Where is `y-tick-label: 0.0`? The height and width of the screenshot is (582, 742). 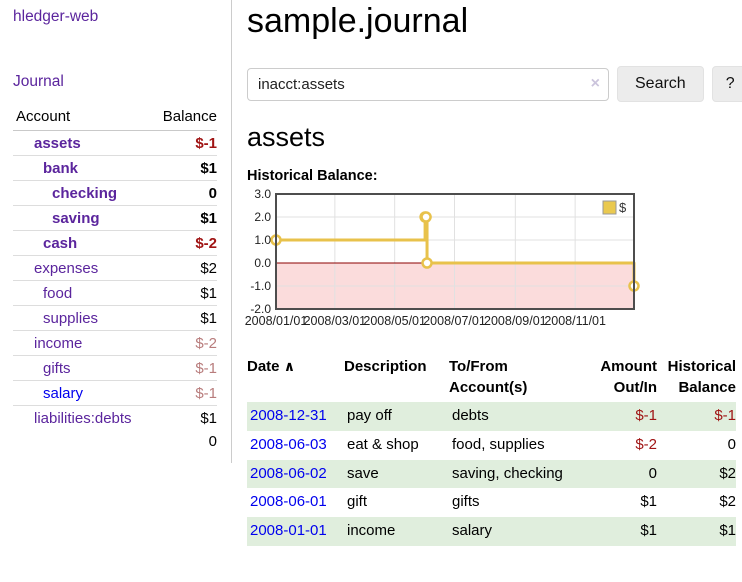
y-tick-label: 0.0 is located at coordinates (262, 263).